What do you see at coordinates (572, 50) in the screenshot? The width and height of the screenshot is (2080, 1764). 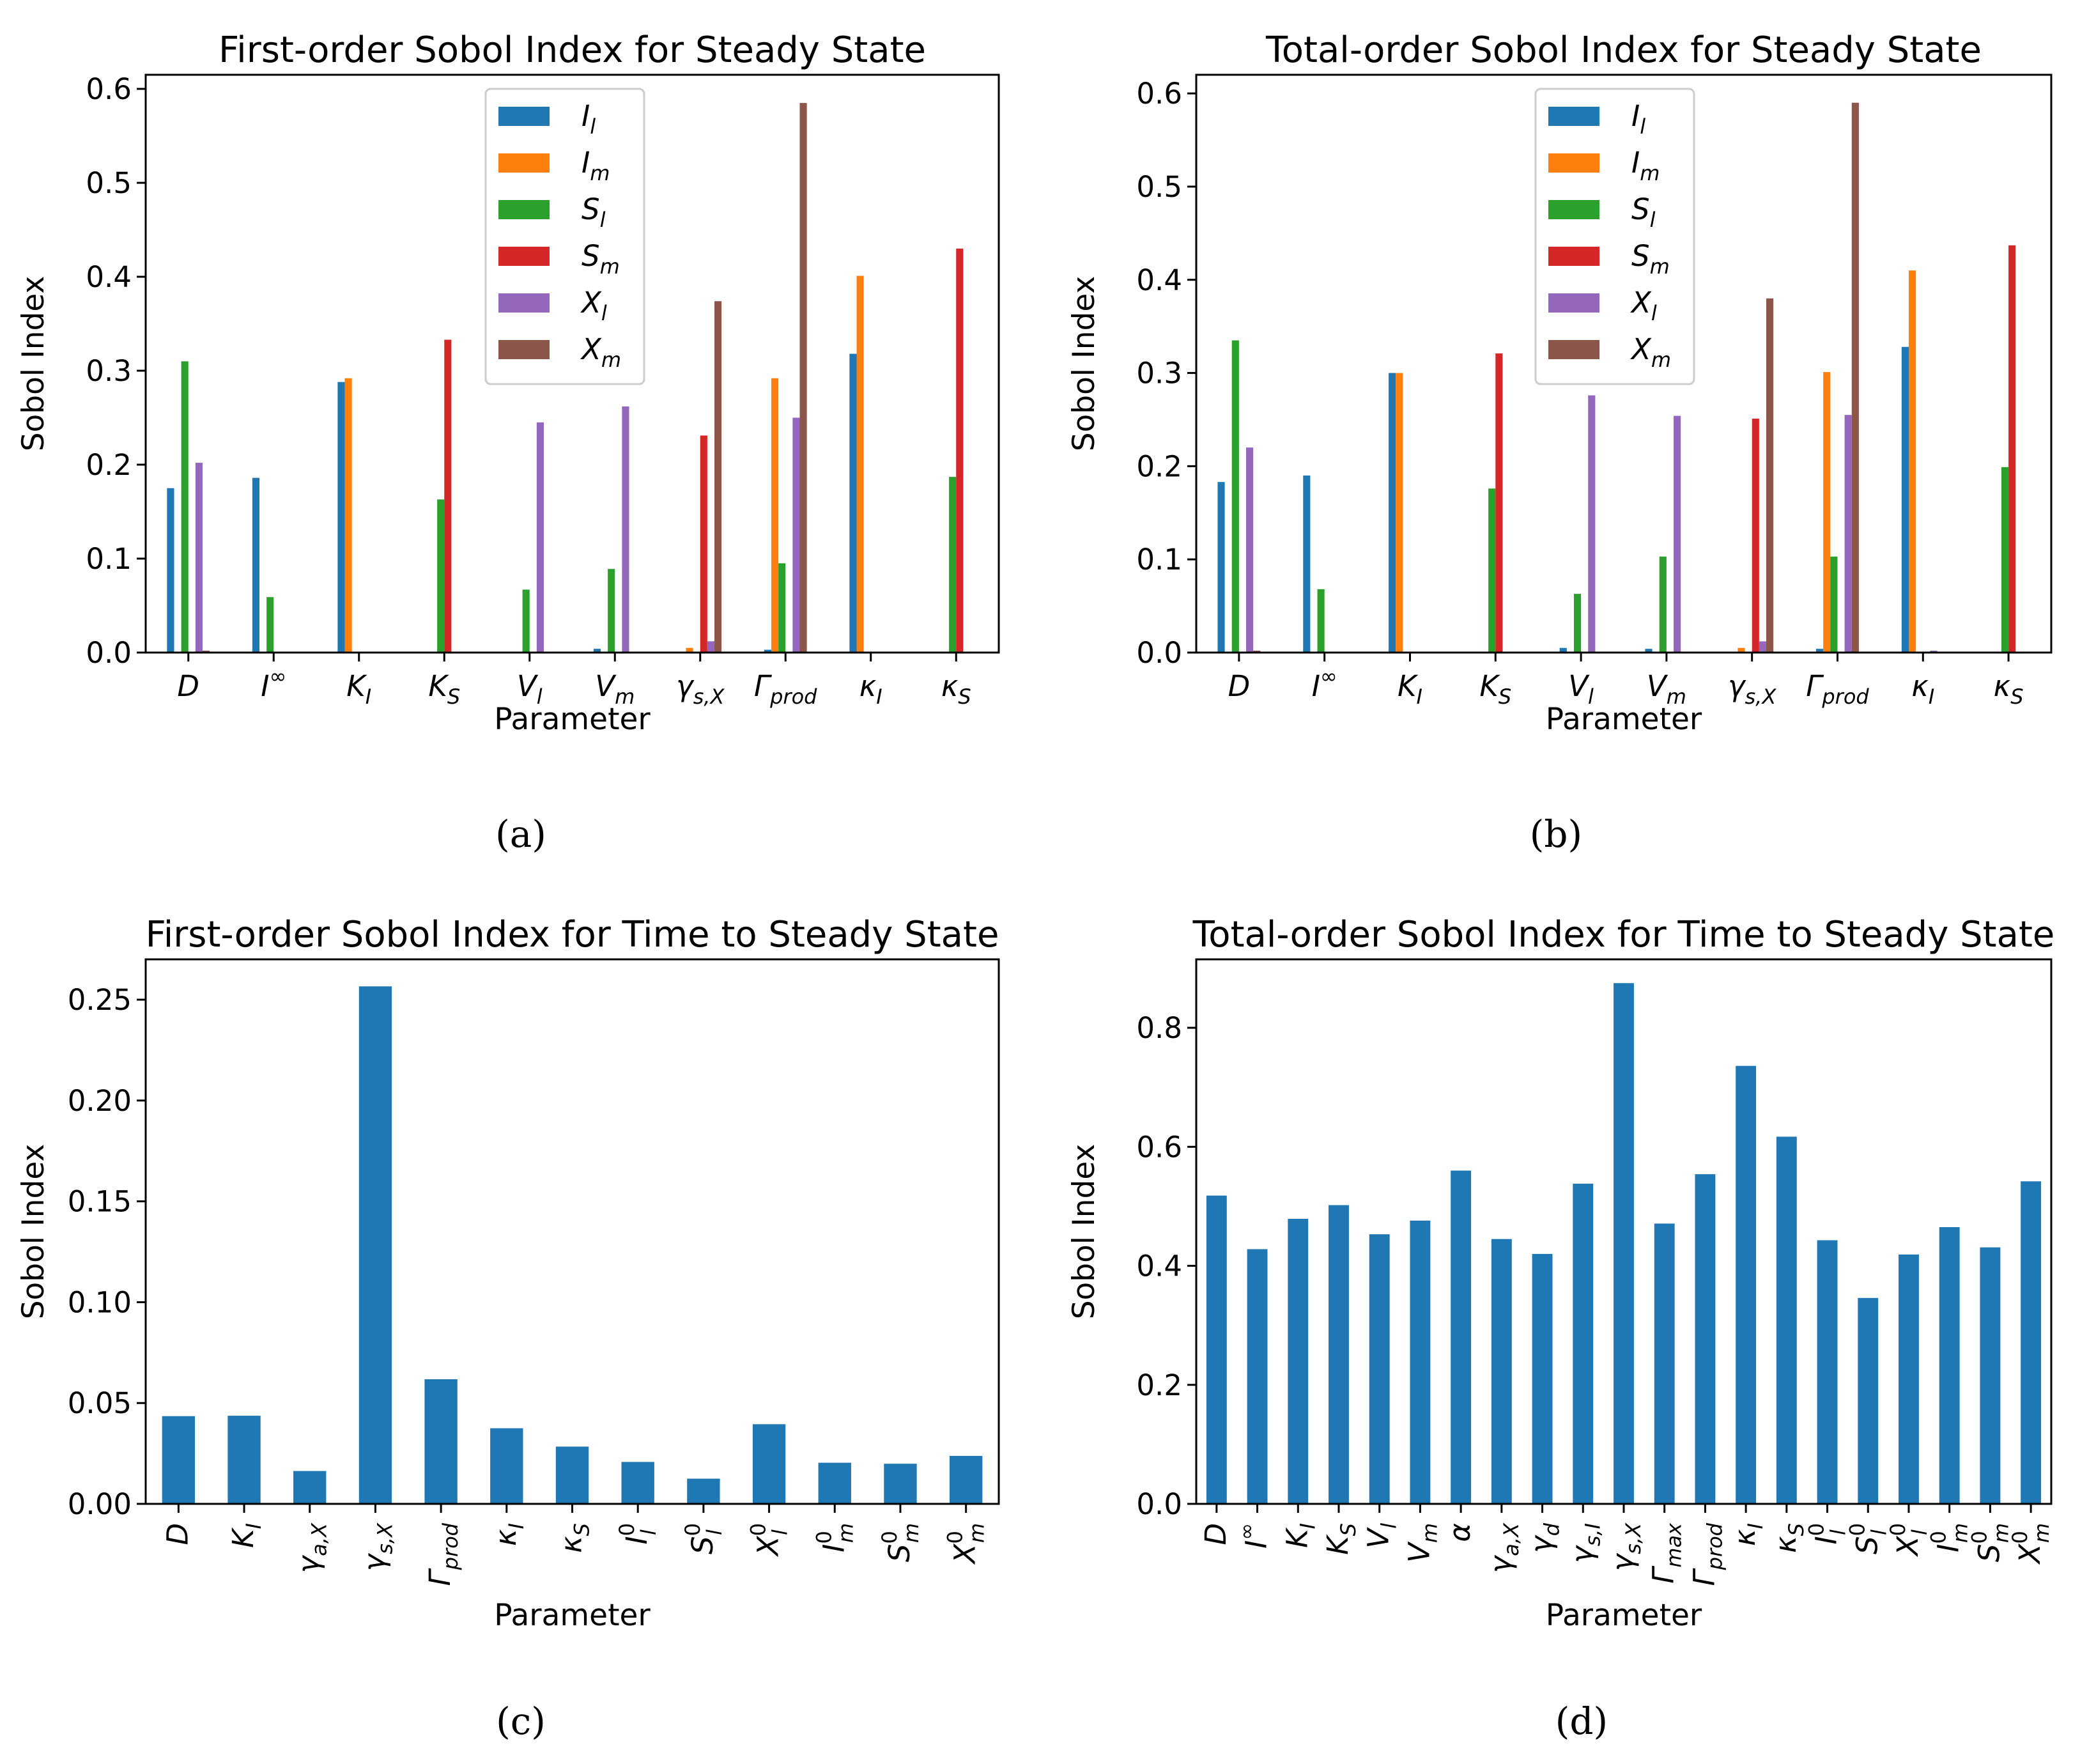 I see `chart-title: First-order Sobol Index for Steady State` at bounding box center [572, 50].